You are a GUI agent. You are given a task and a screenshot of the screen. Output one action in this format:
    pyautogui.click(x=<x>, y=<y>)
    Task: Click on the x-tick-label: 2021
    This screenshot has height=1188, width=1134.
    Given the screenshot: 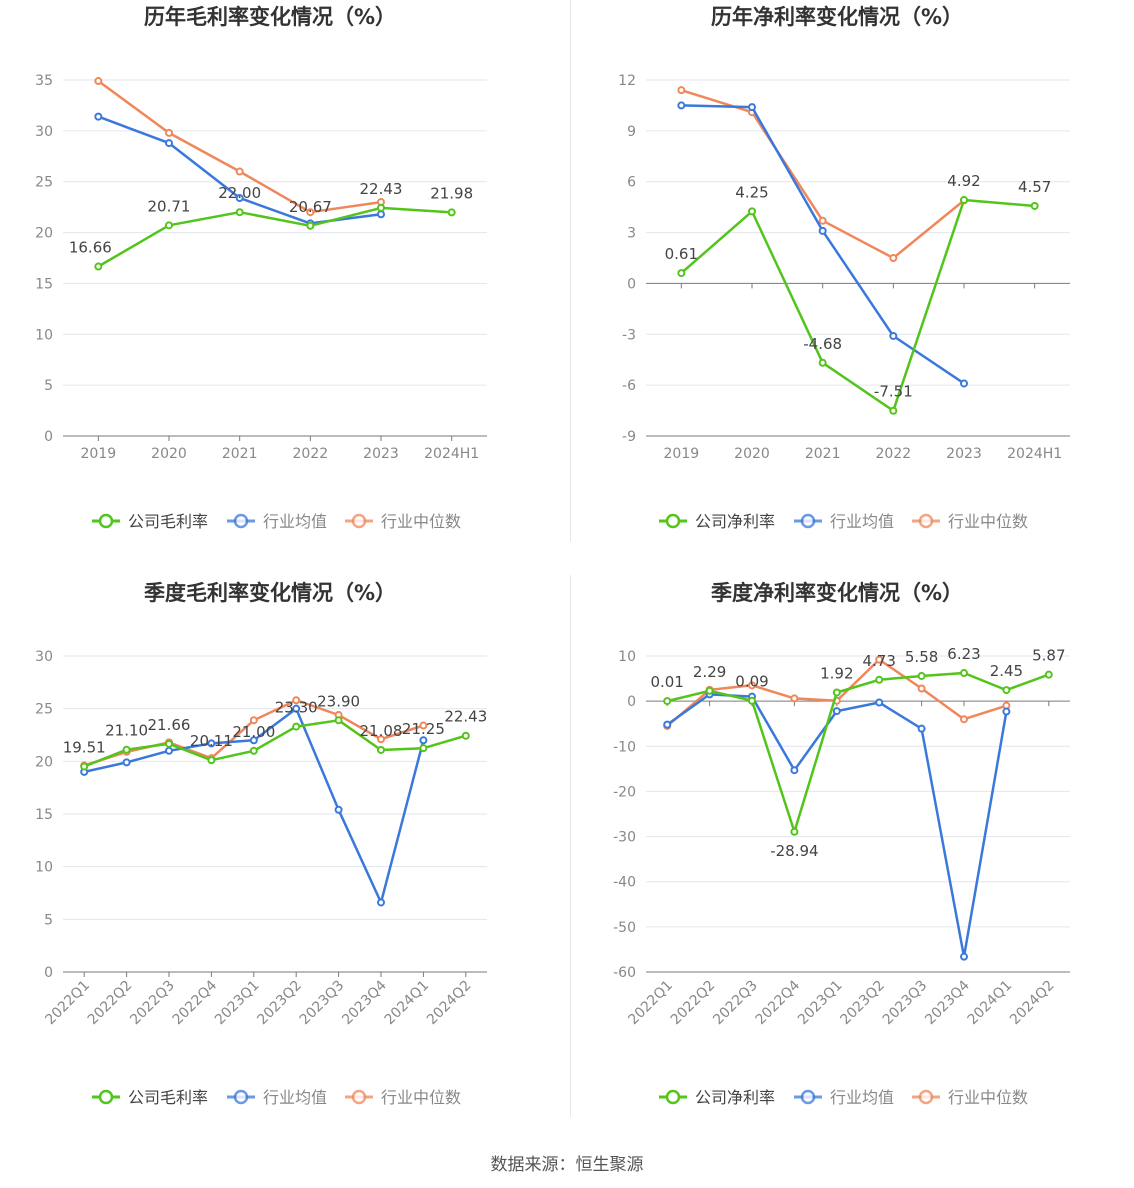 What is the action you would take?
    pyautogui.click(x=823, y=454)
    